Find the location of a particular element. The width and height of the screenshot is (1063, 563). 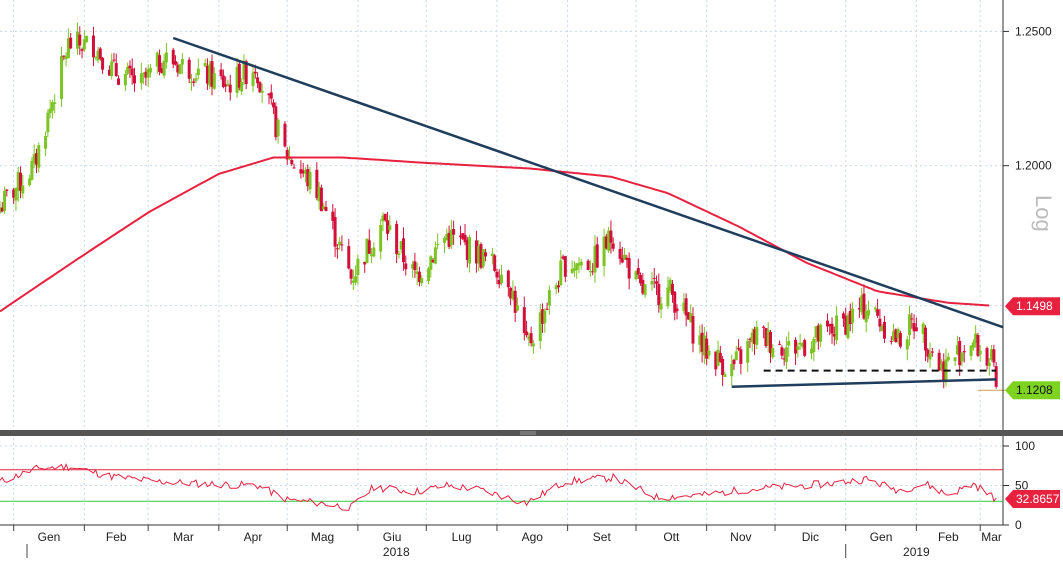

x-month-label: Dic is located at coordinates (810, 537).